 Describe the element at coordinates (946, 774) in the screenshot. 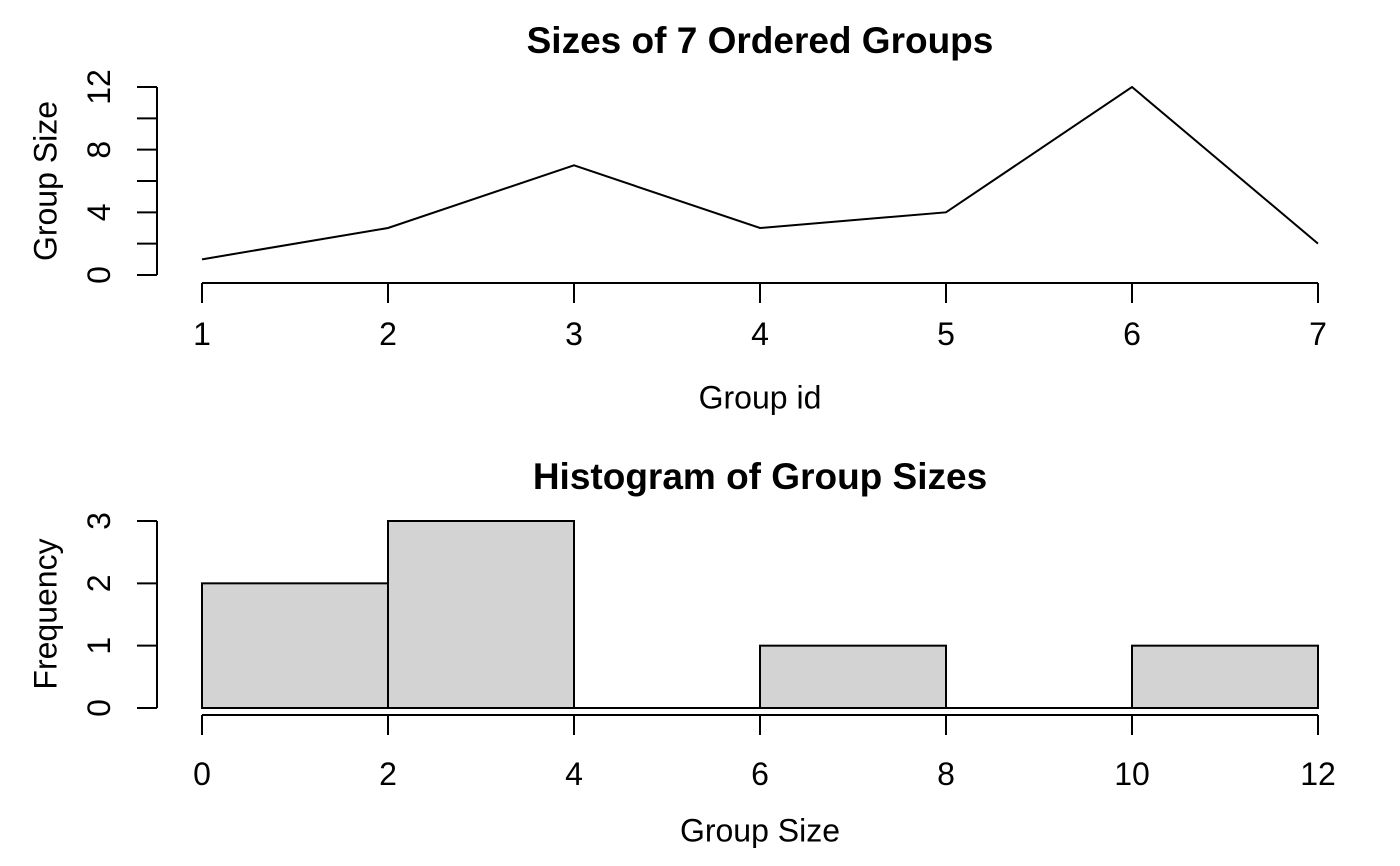

I see `x-axis-tick-label: 8` at that location.